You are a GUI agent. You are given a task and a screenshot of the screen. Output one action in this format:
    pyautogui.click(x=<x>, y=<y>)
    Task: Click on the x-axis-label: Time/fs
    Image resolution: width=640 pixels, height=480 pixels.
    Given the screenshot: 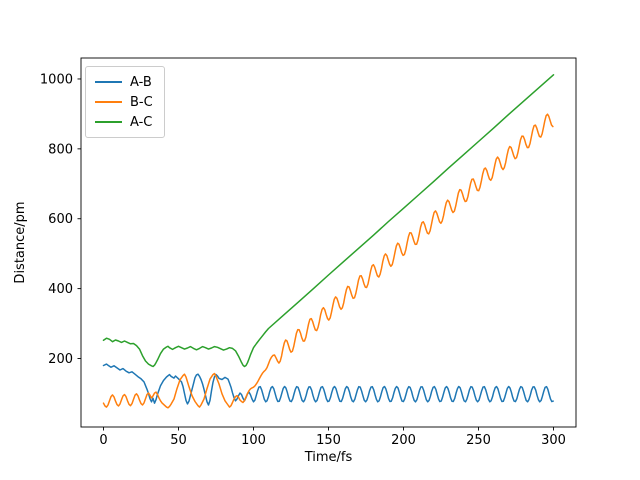 What is the action you would take?
    pyautogui.click(x=328, y=457)
    